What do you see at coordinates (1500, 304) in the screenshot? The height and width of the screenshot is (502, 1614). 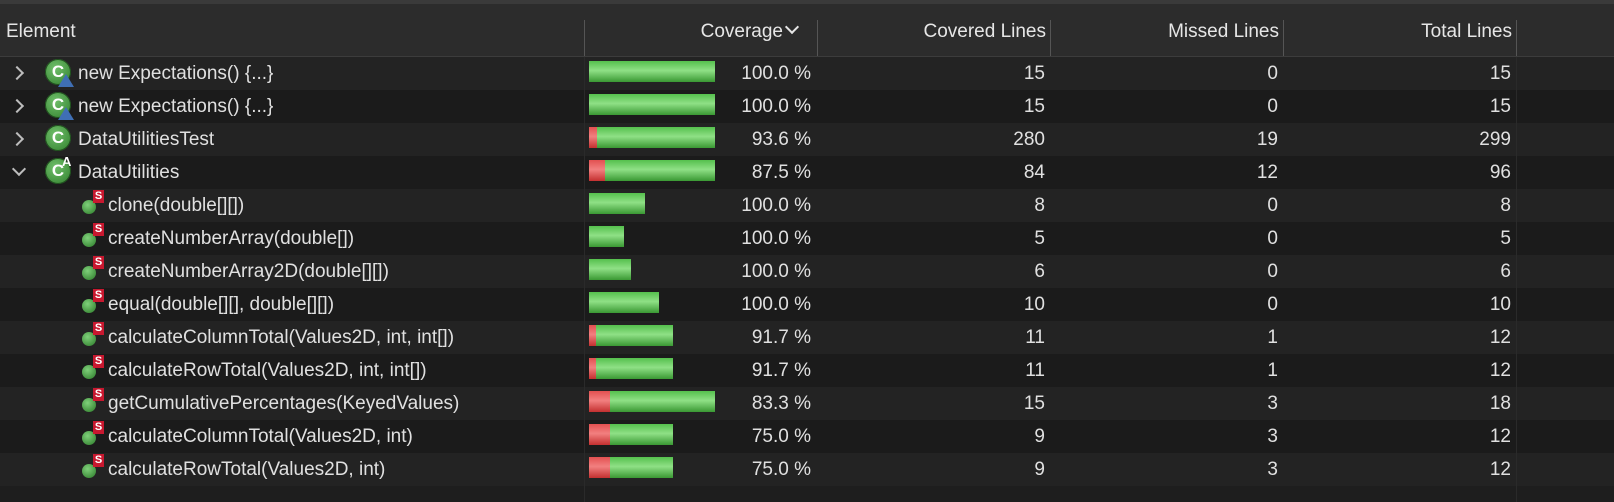 I see `total-lines-value: 10` at bounding box center [1500, 304].